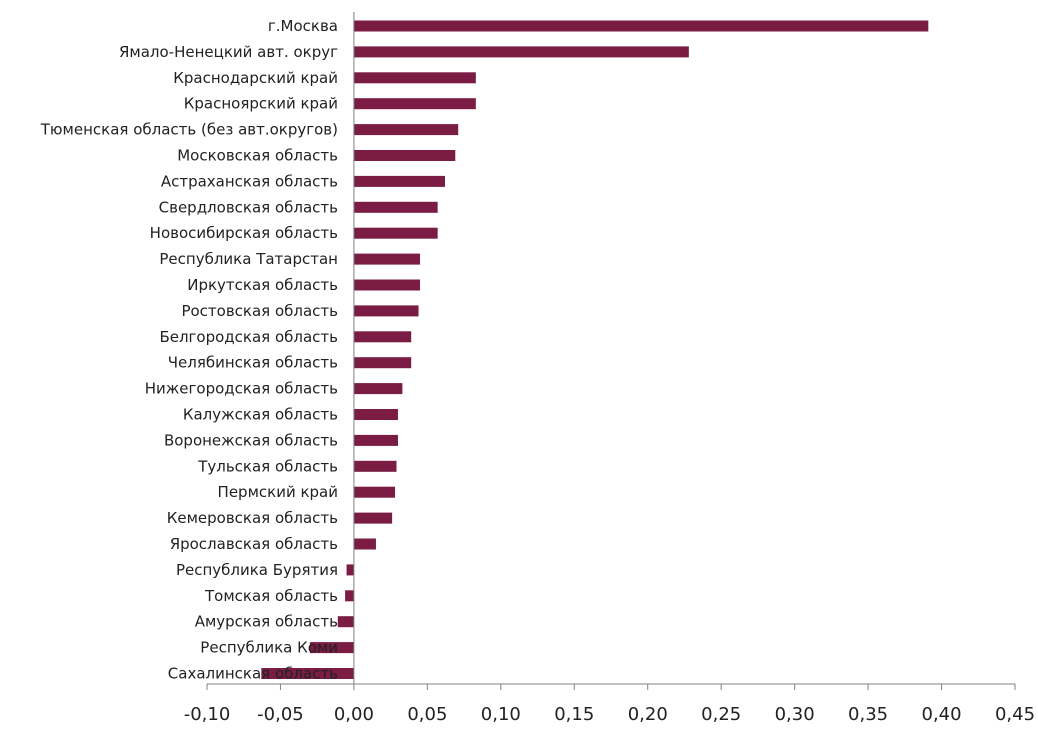 The height and width of the screenshot is (730, 1038). I want to click on category-label: Тульская область, so click(267, 466).